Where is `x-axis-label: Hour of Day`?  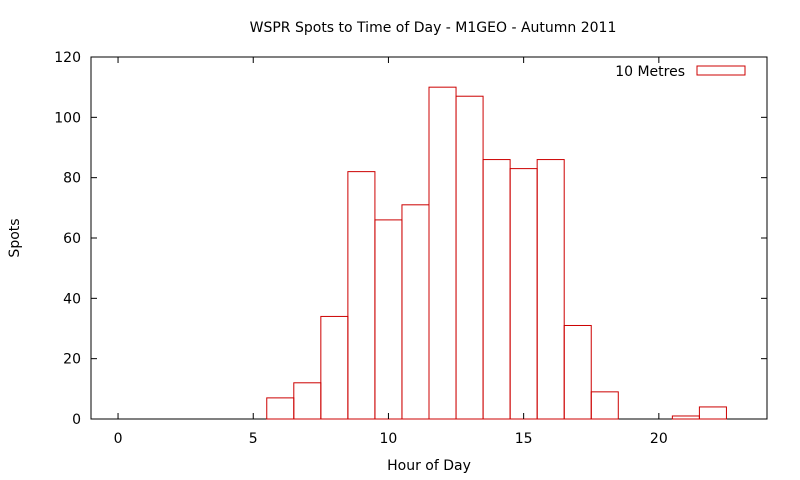 x-axis-label: Hour of Day is located at coordinates (429, 466).